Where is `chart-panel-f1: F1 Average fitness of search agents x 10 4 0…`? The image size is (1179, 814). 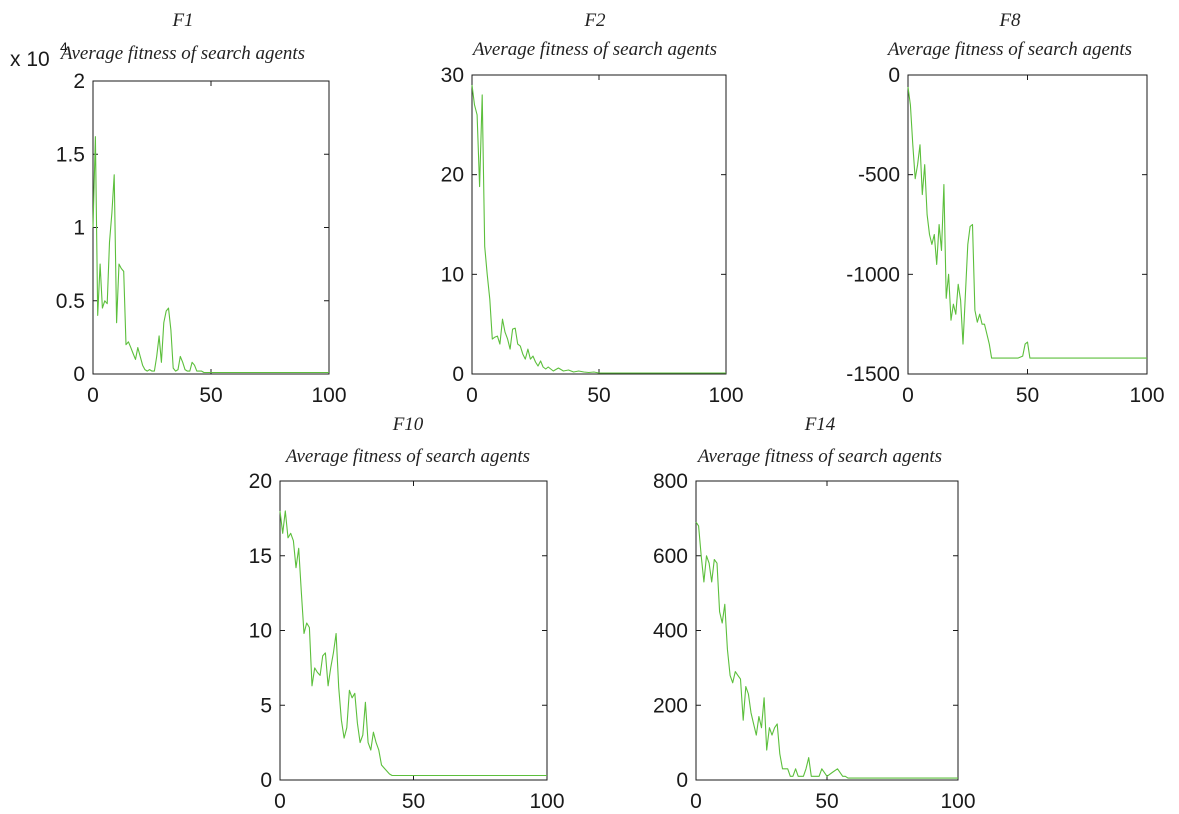 chart-panel-f1: F1 Average fitness of search agents x 10 4 0… is located at coordinates (178, 208).